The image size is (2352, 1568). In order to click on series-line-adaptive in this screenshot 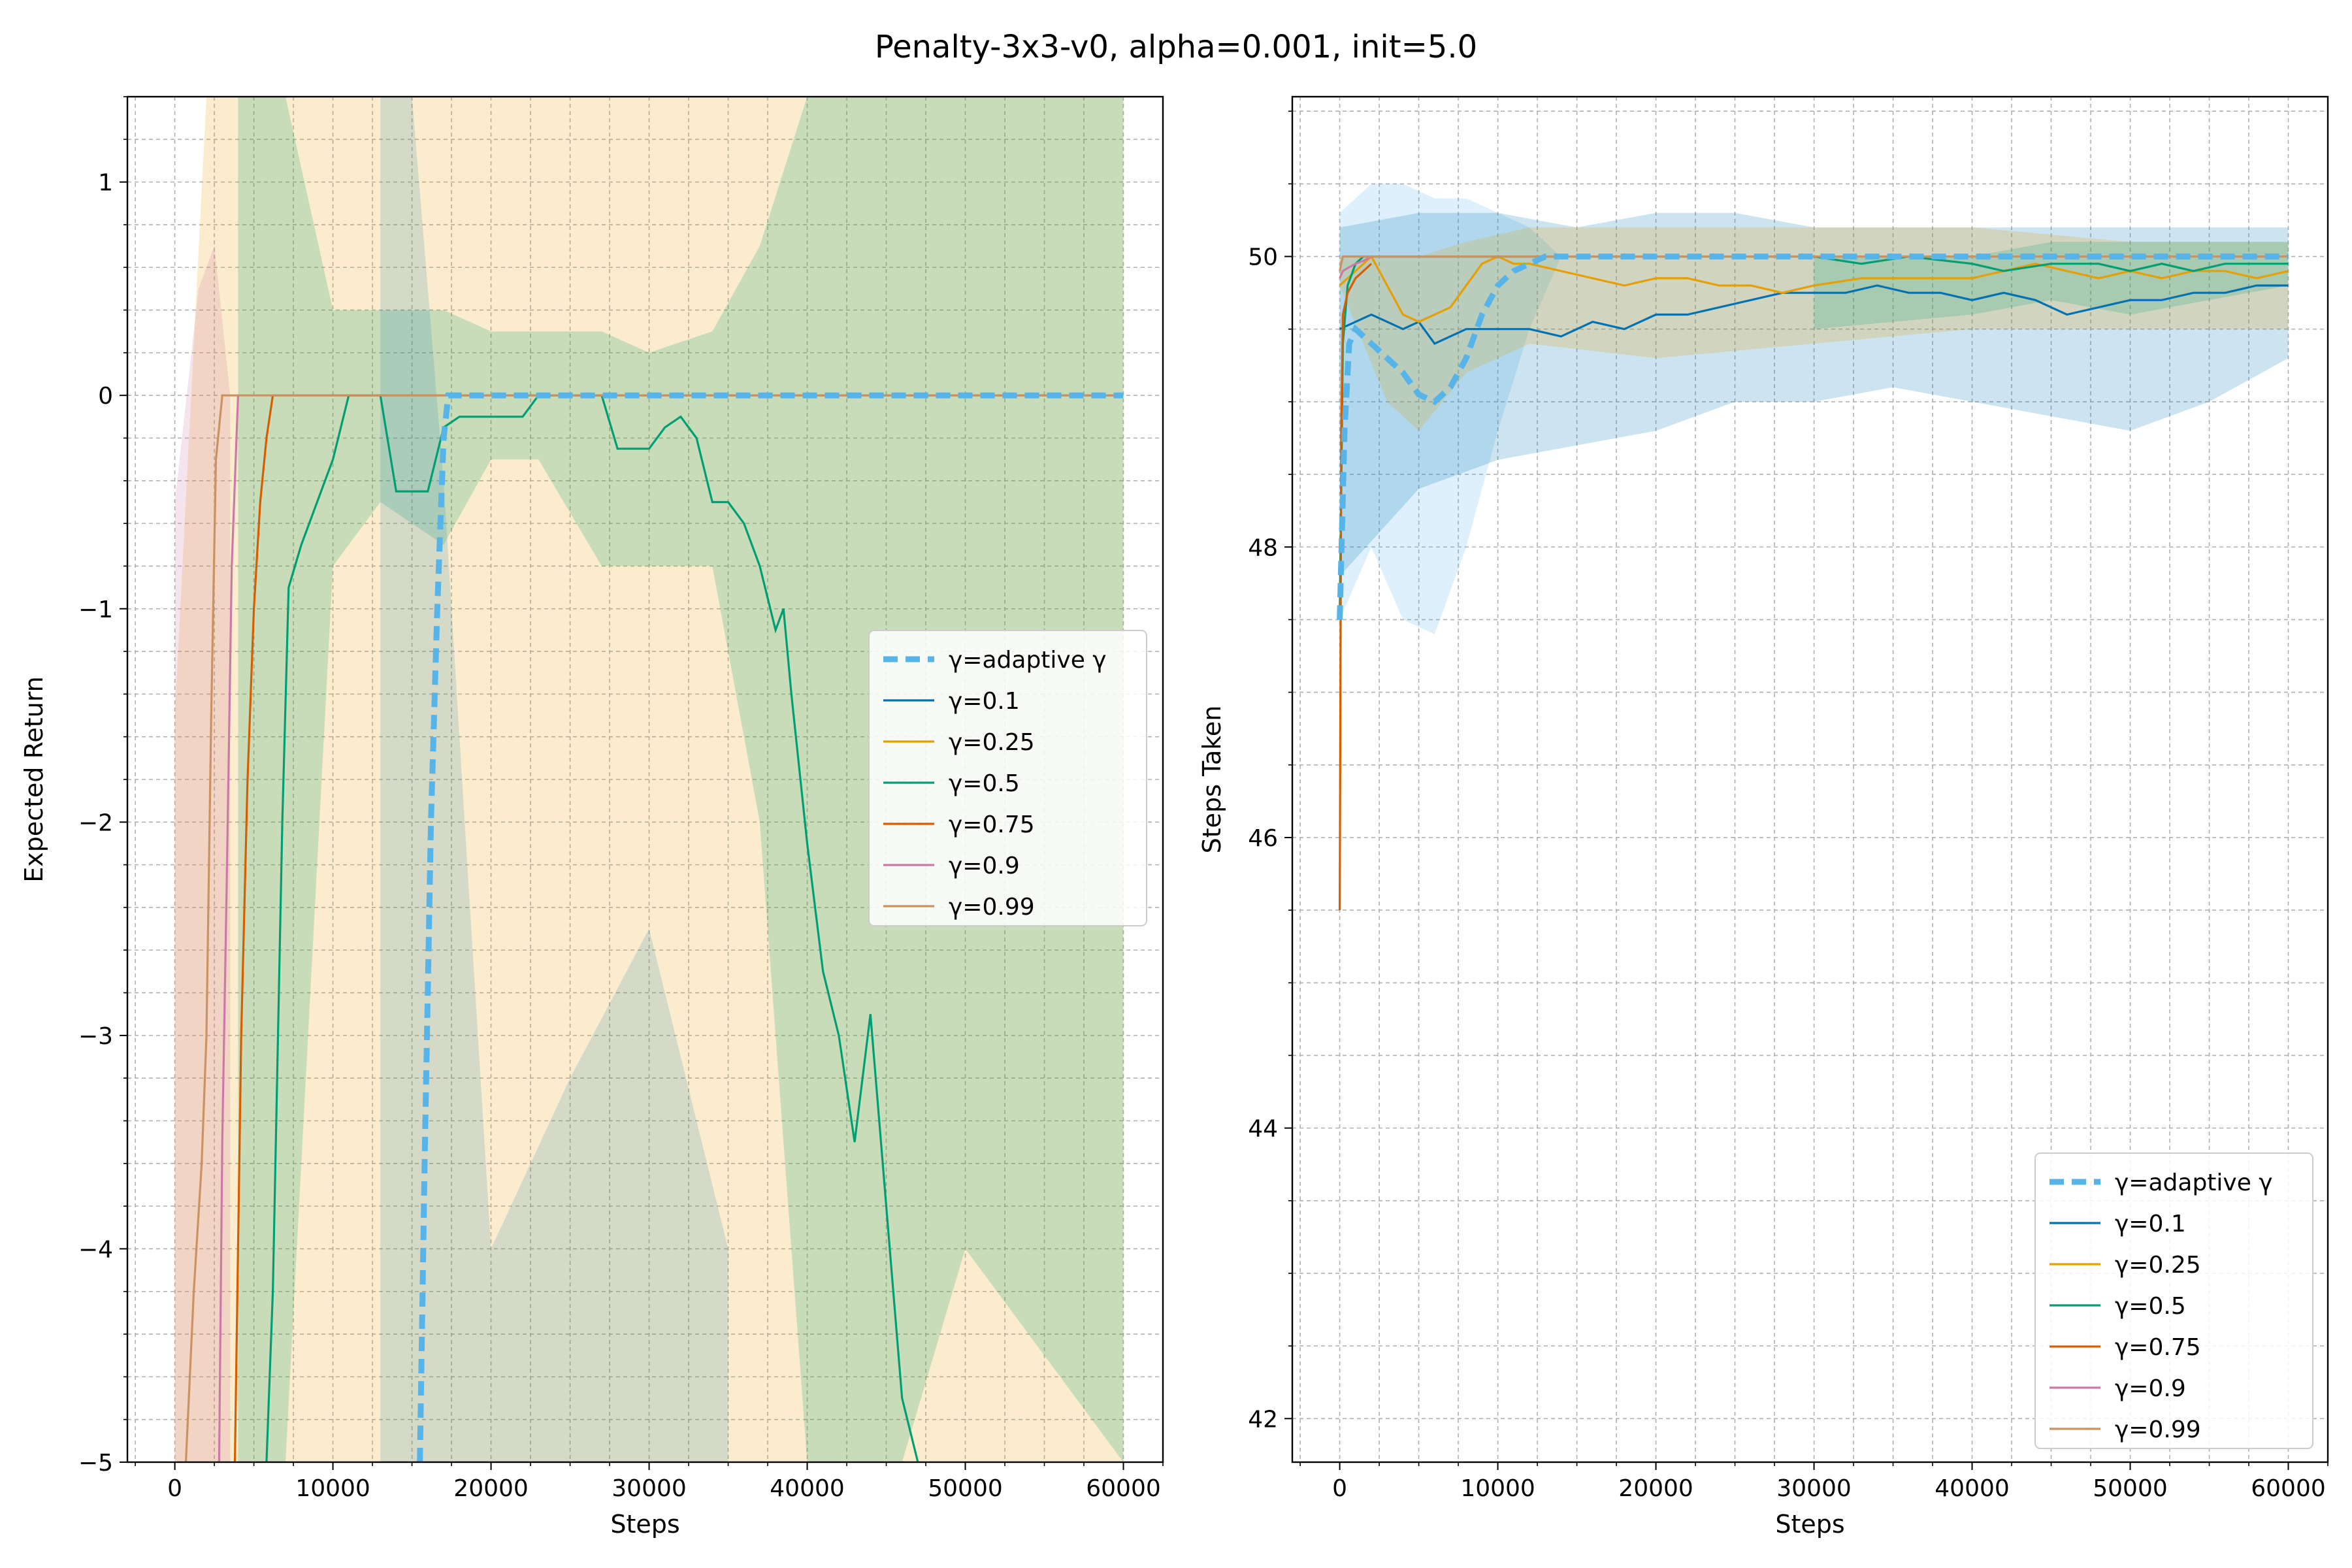, I will do `click(1813, 436)`.